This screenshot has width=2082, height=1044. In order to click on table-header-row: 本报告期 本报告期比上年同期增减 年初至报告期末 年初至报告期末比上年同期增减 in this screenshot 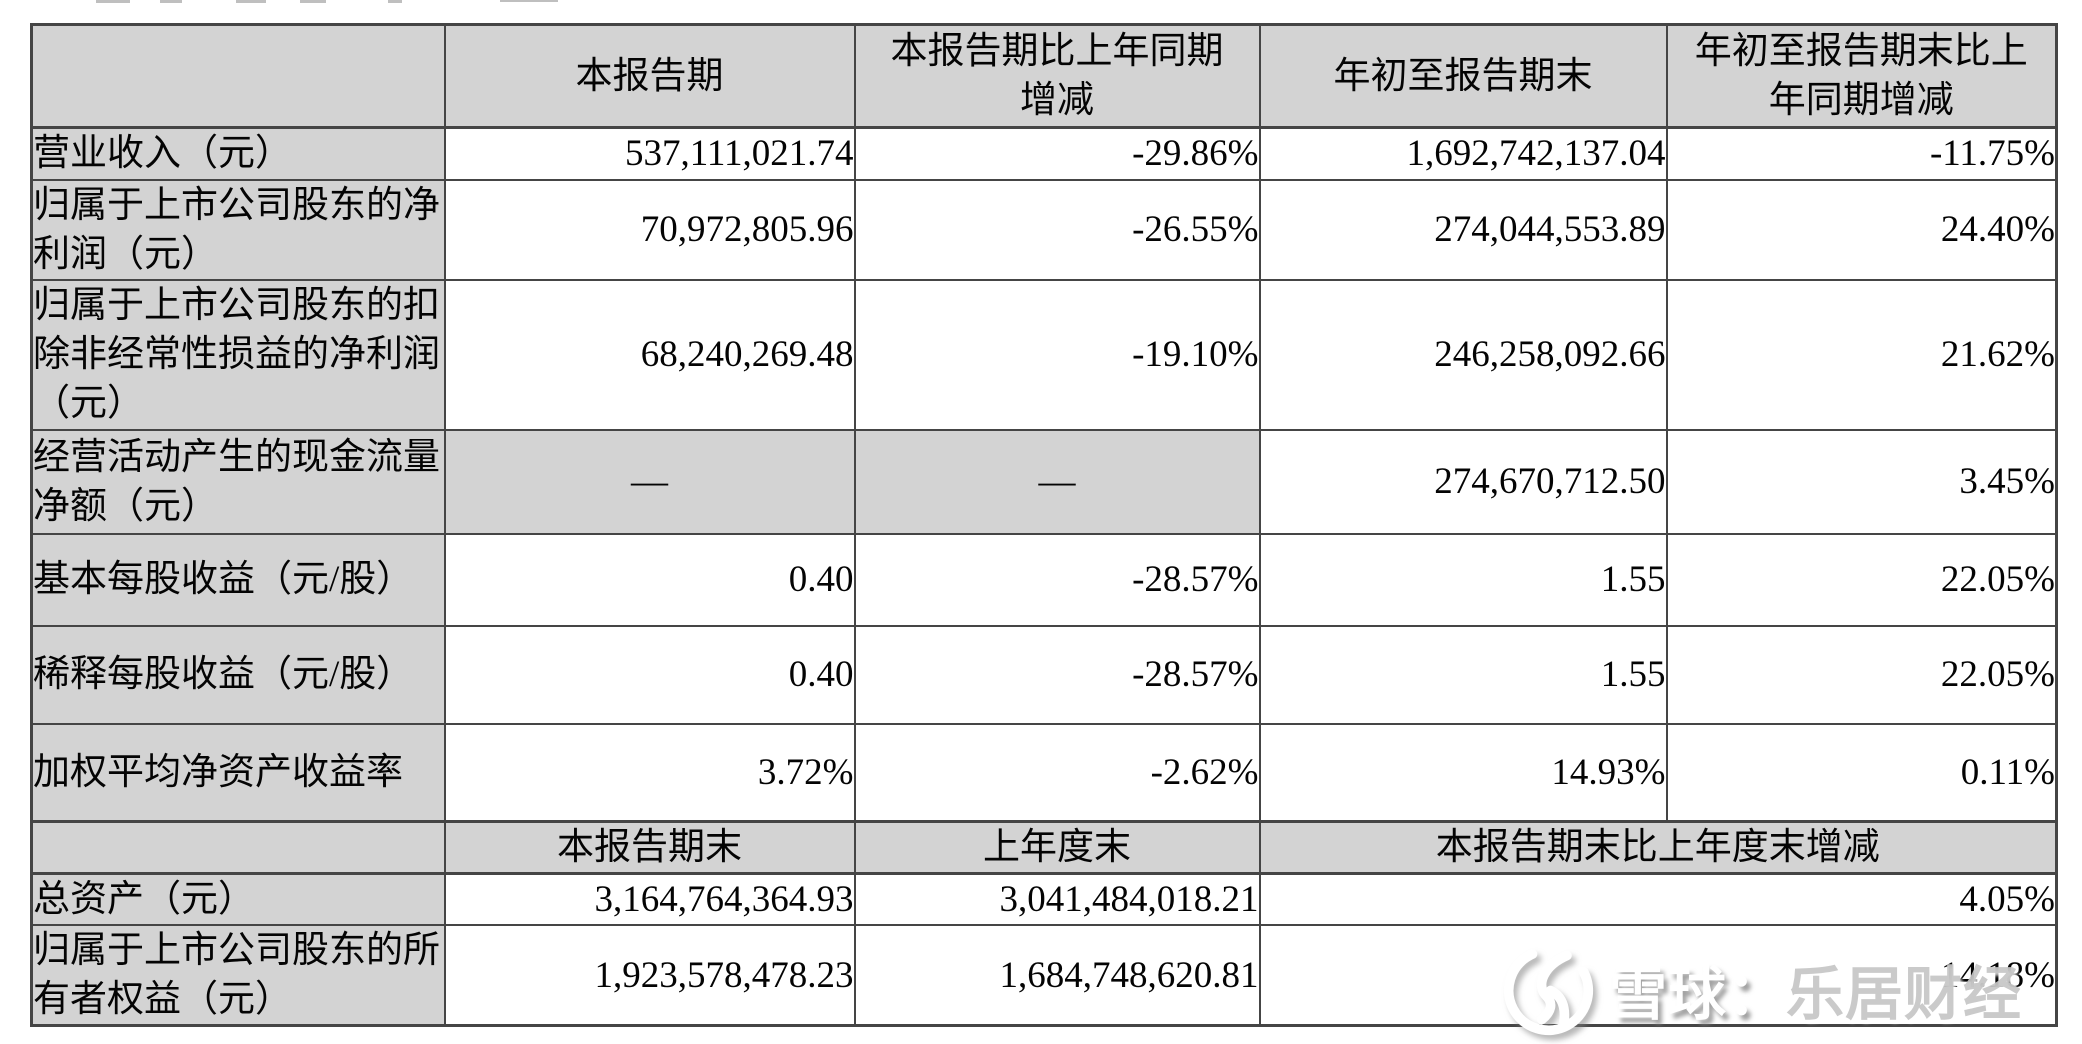, I will do `click(1044, 76)`.